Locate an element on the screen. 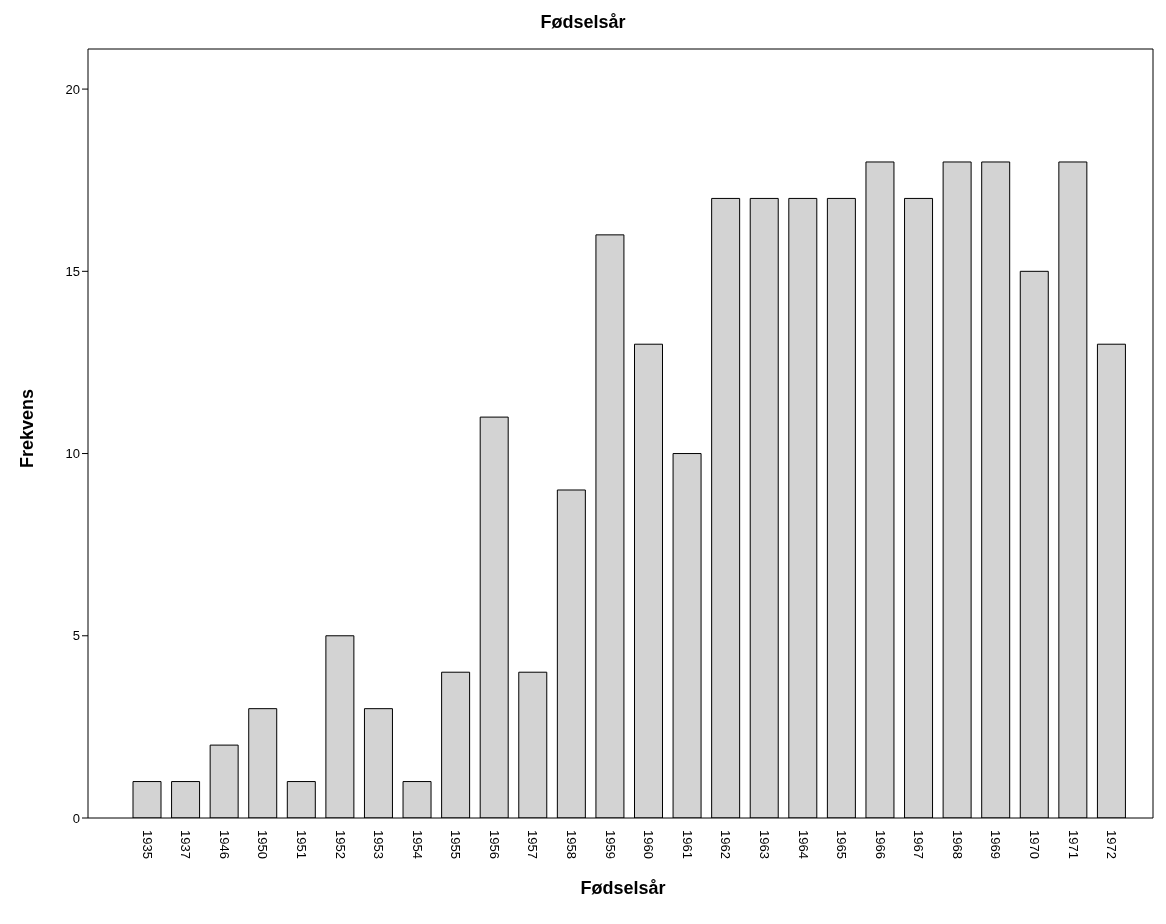  x-tick-label: 1960 is located at coordinates (649, 844).